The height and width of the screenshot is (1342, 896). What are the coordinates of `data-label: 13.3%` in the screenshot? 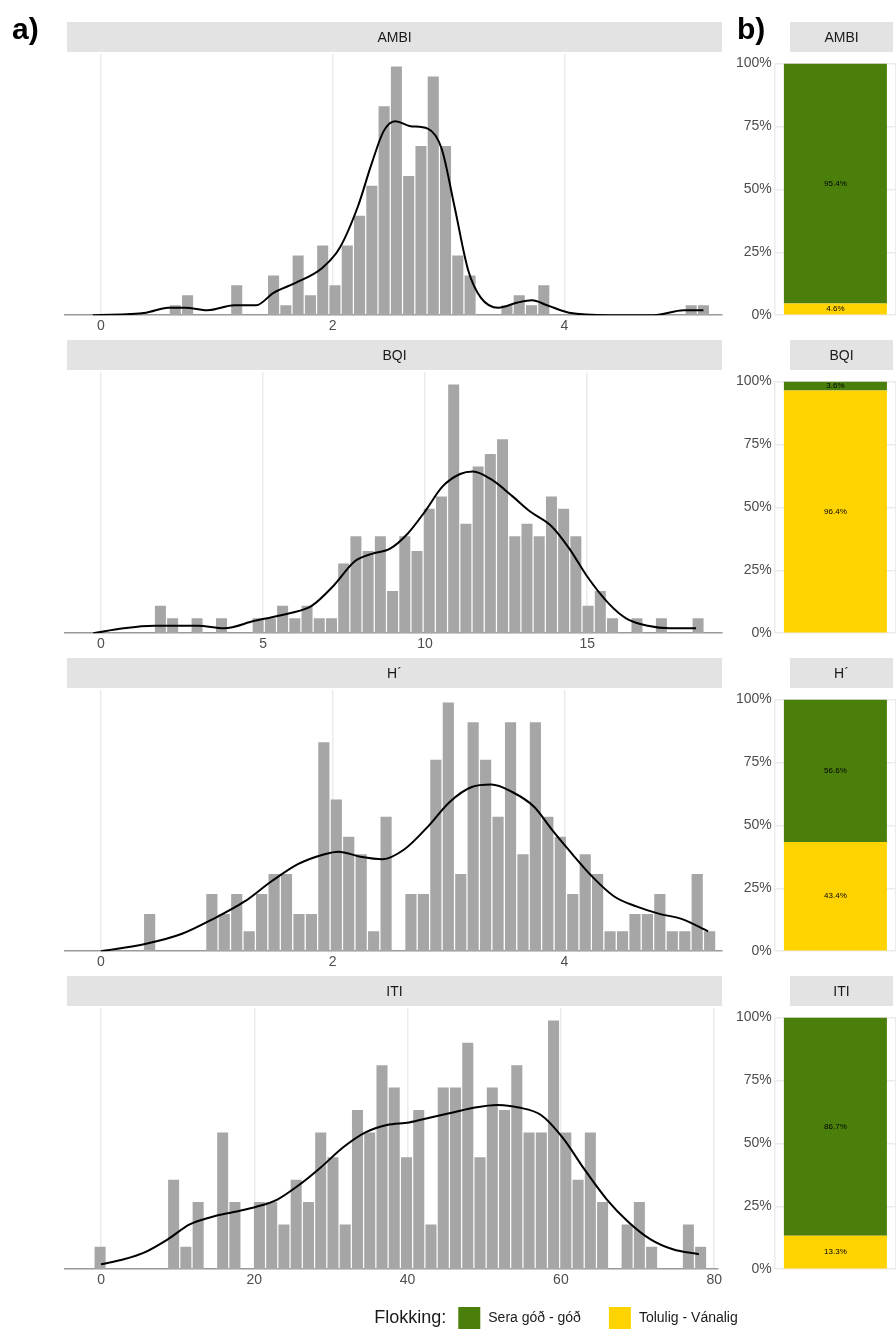 It's located at (835, 1252).